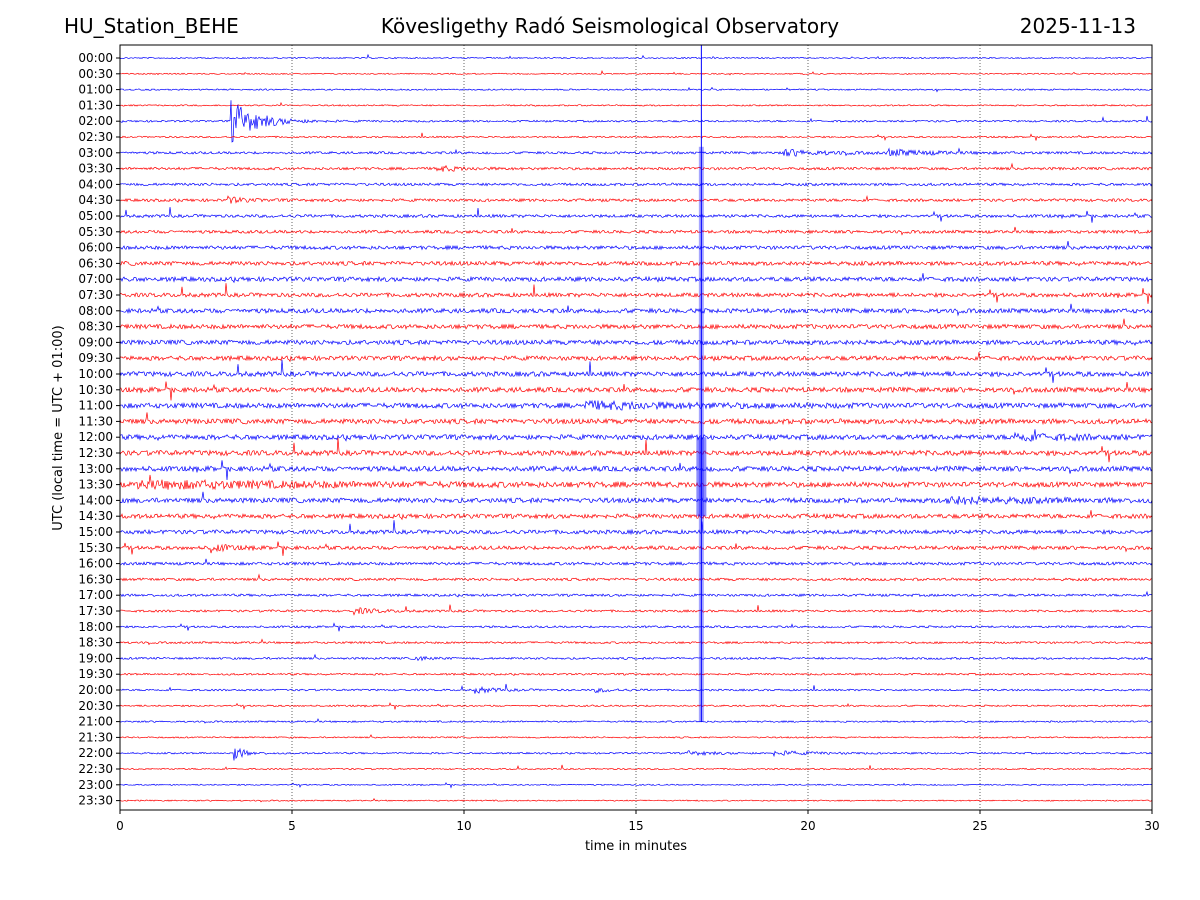 The height and width of the screenshot is (900, 1200). I want to click on y-tick-label: 18:30, so click(95, 643).